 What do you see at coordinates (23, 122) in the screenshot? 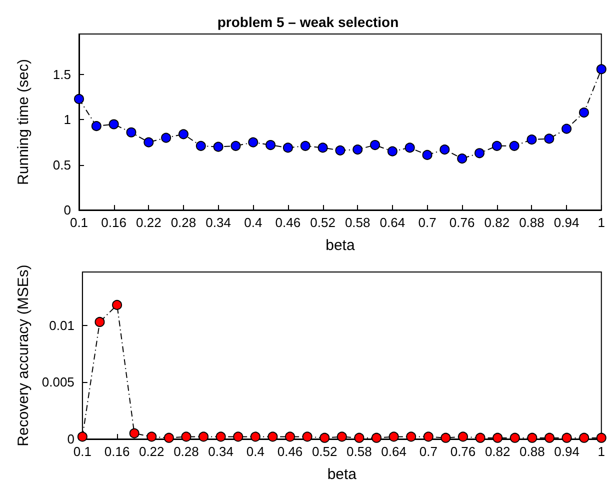
I see `y-axis-title: Running time (sec)` at bounding box center [23, 122].